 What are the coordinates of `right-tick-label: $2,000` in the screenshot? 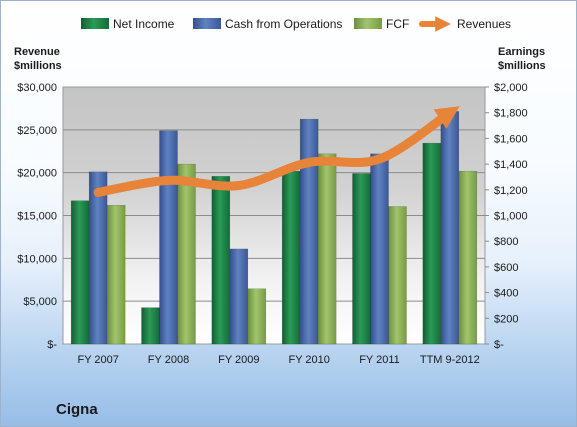 It's located at (511, 88).